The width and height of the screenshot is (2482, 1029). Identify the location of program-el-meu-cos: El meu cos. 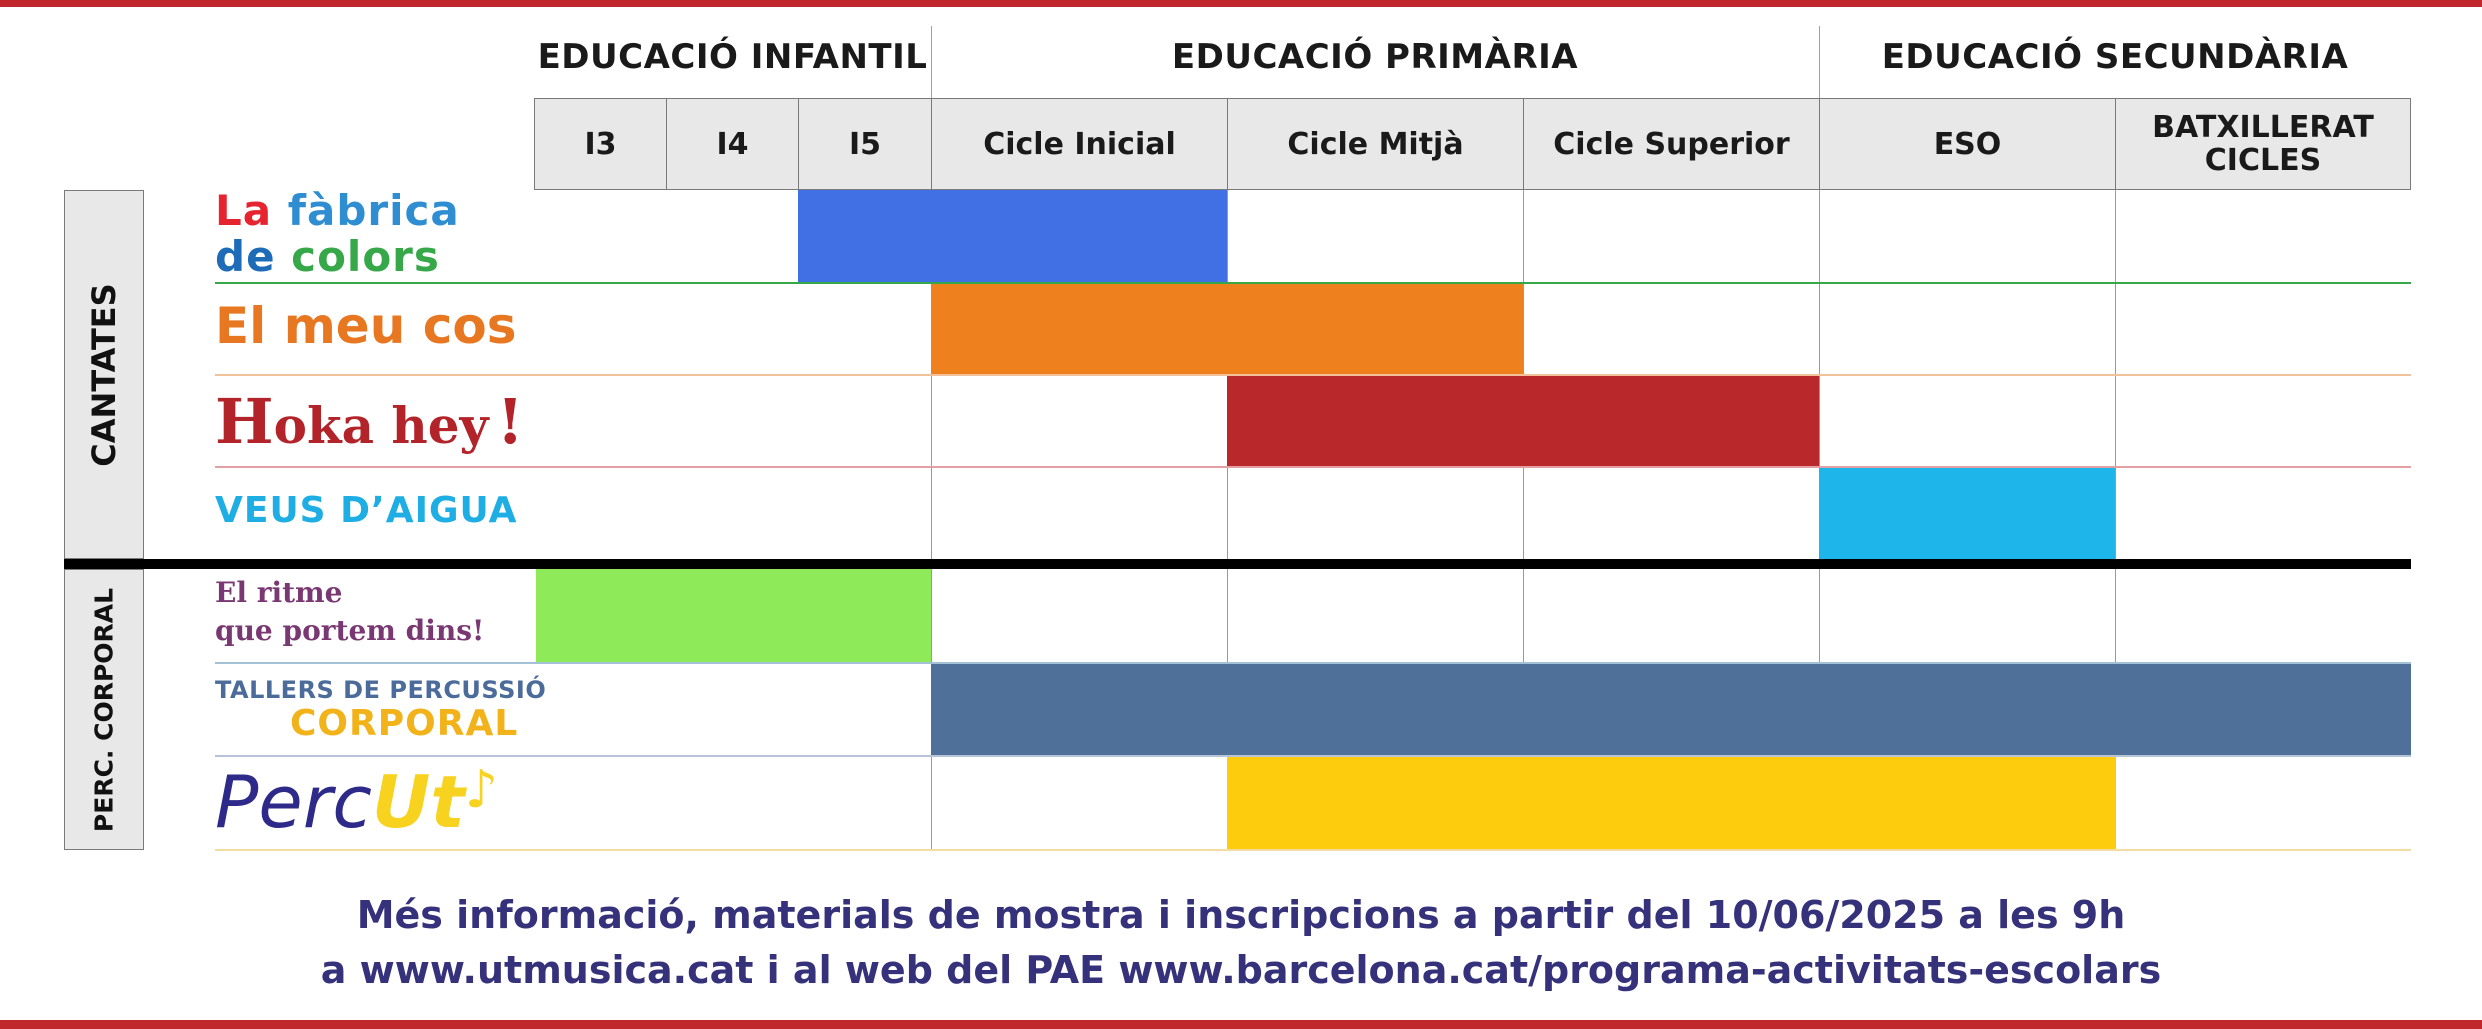
(366, 326).